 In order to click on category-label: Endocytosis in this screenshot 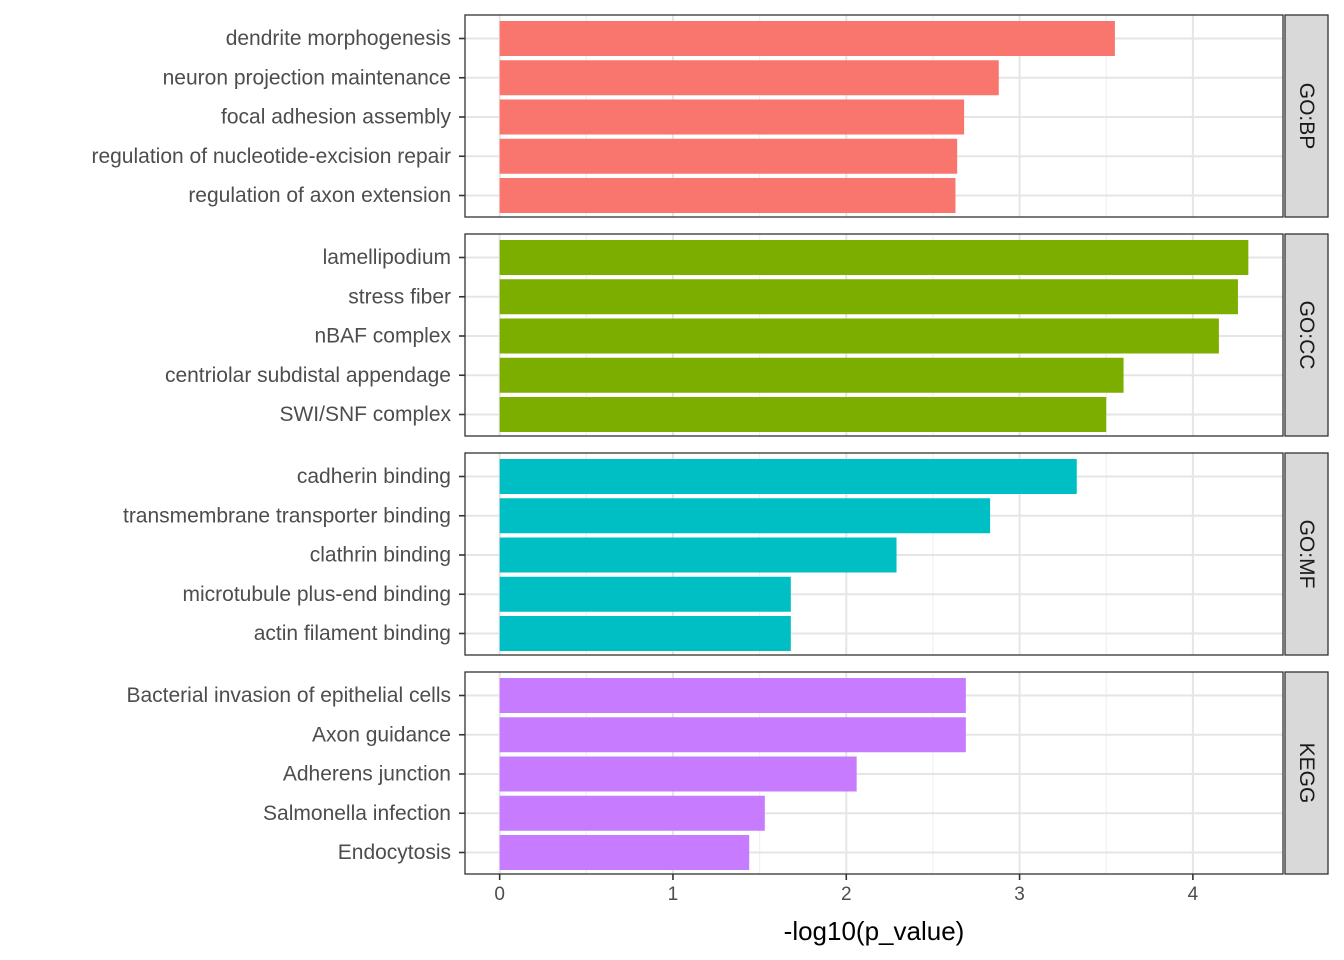, I will do `click(394, 852)`.